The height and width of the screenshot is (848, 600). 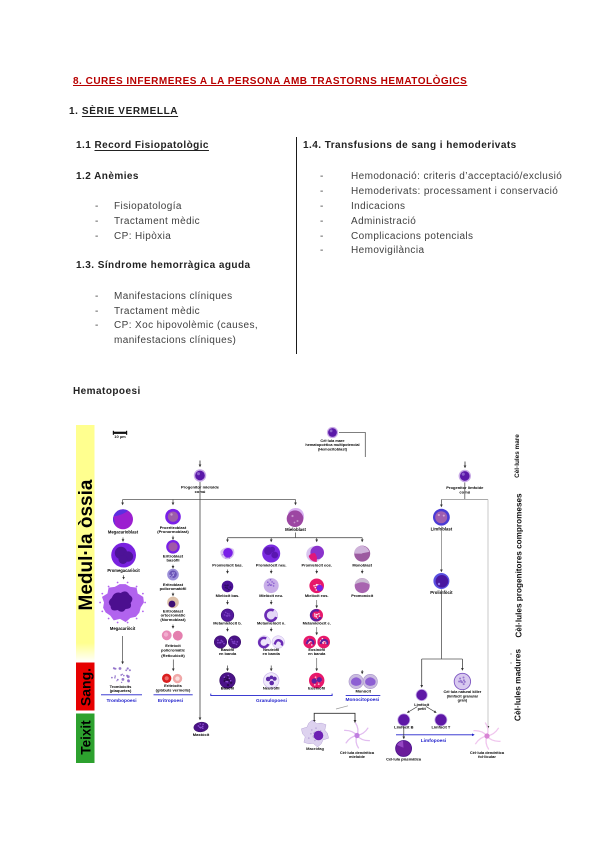 What do you see at coordinates (227, 565) in the screenshot?
I see `svg-text: Promielòcit bas.` at bounding box center [227, 565].